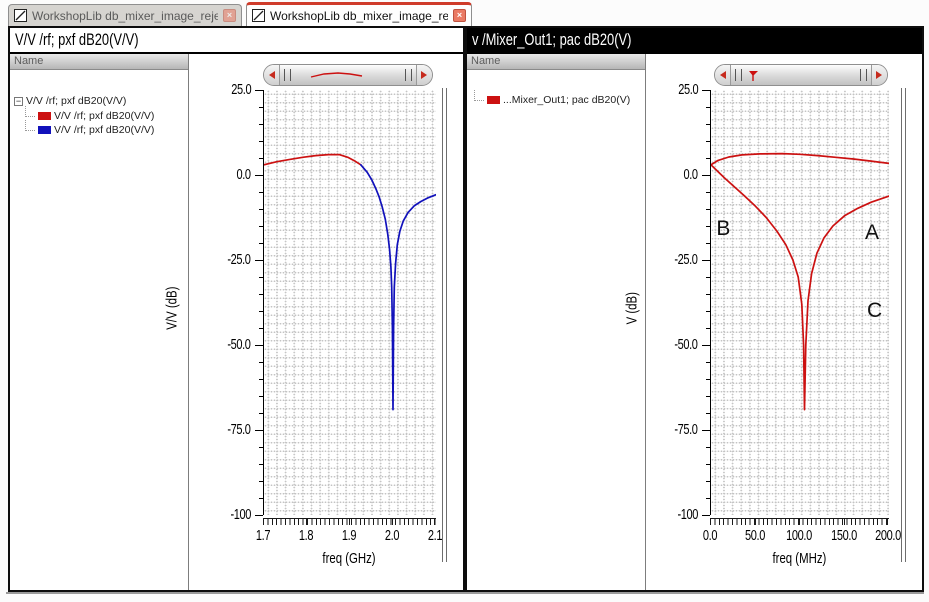  I want to click on y-tick-label: -100, so click(240, 515).